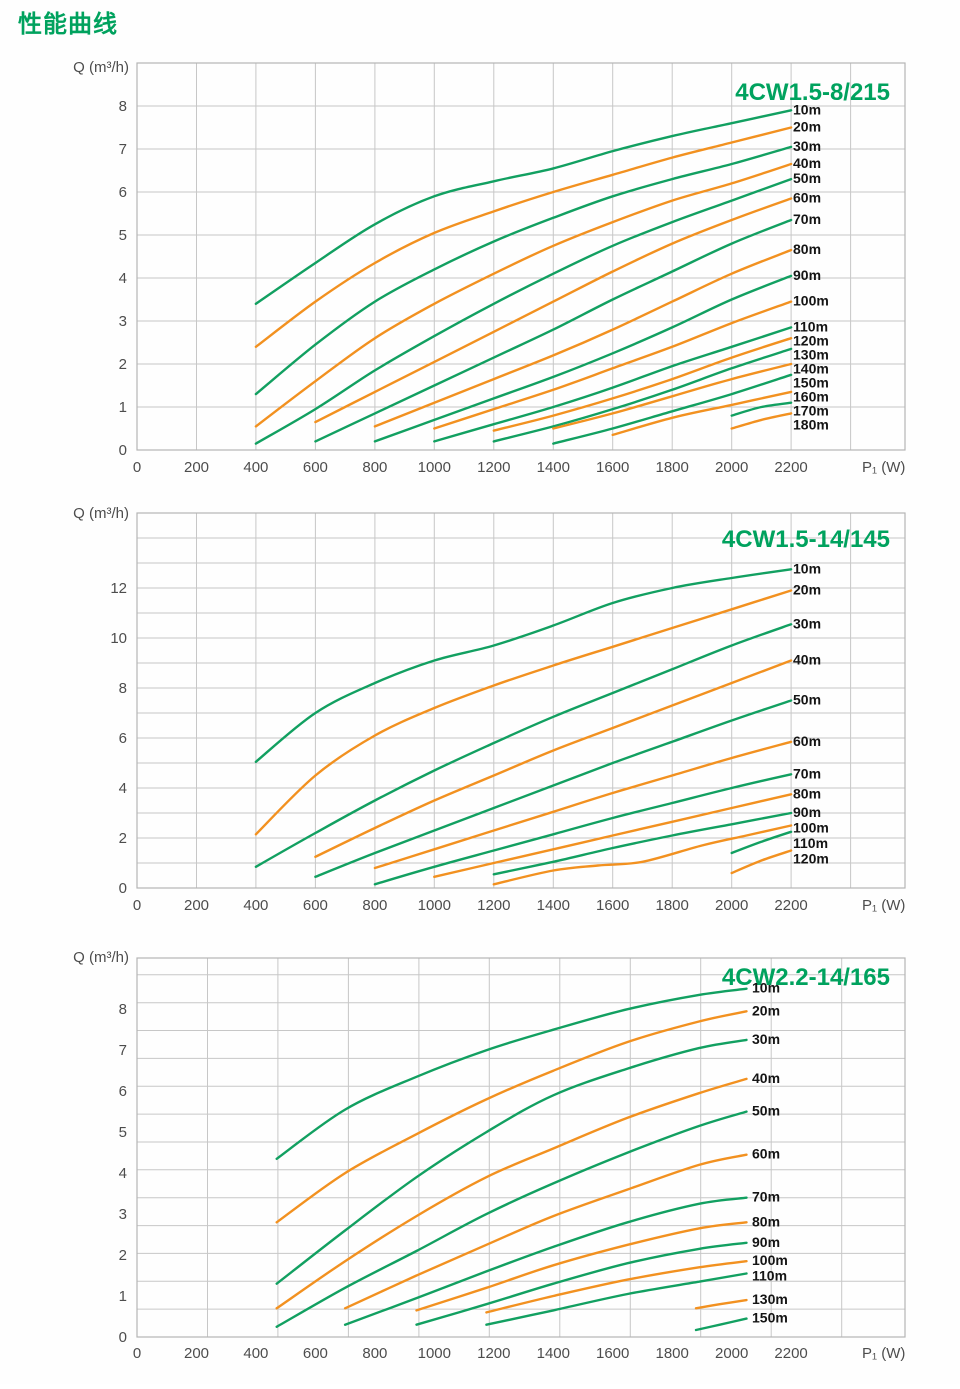  I want to click on curve-140m, so click(672, 396).